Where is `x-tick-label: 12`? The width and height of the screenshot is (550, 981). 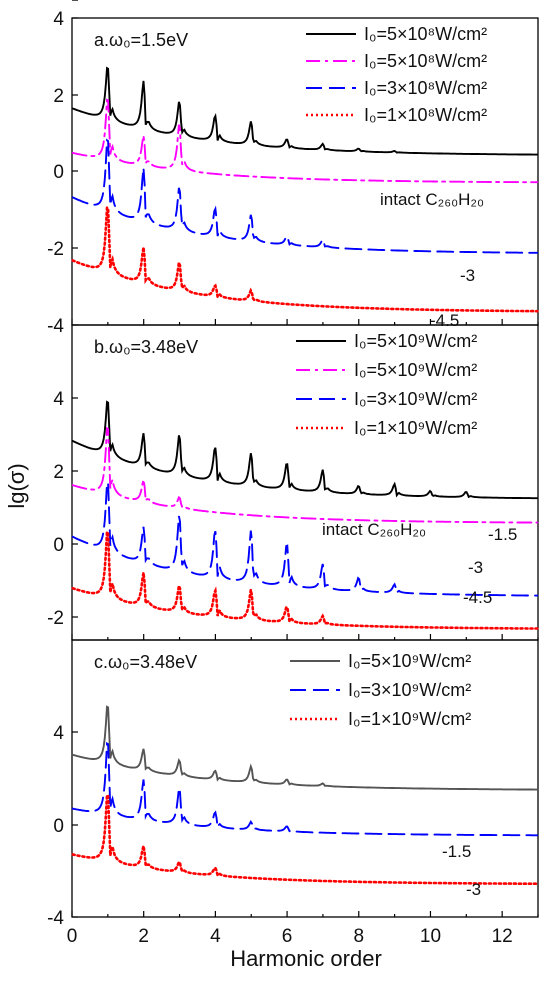
x-tick-label: 12 is located at coordinates (502, 936).